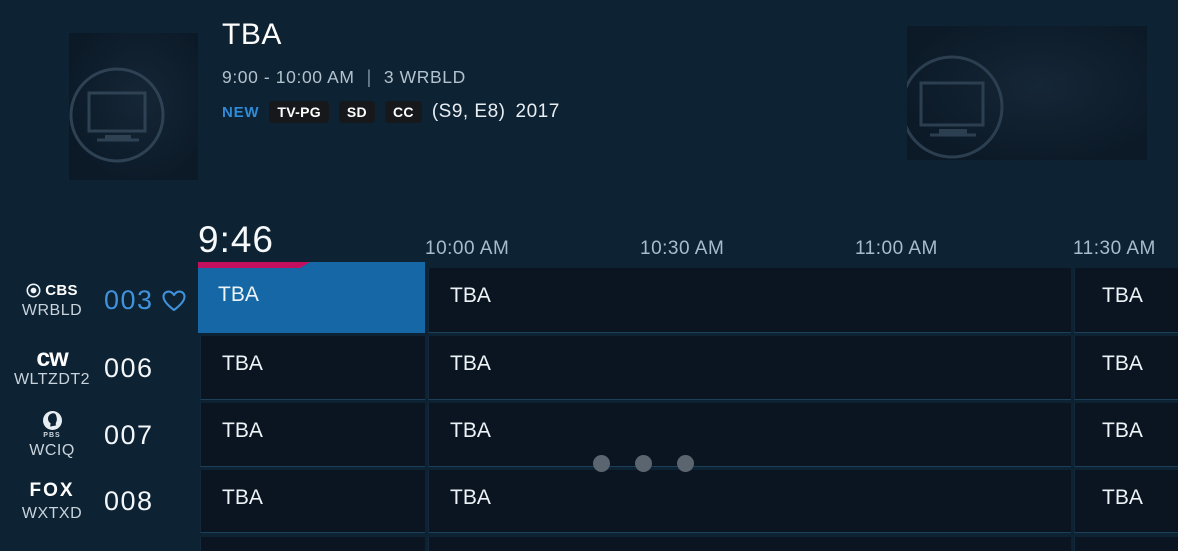 This screenshot has width=1178, height=551. Describe the element at coordinates (241, 112) in the screenshot. I see `new-badge: NEW` at that location.